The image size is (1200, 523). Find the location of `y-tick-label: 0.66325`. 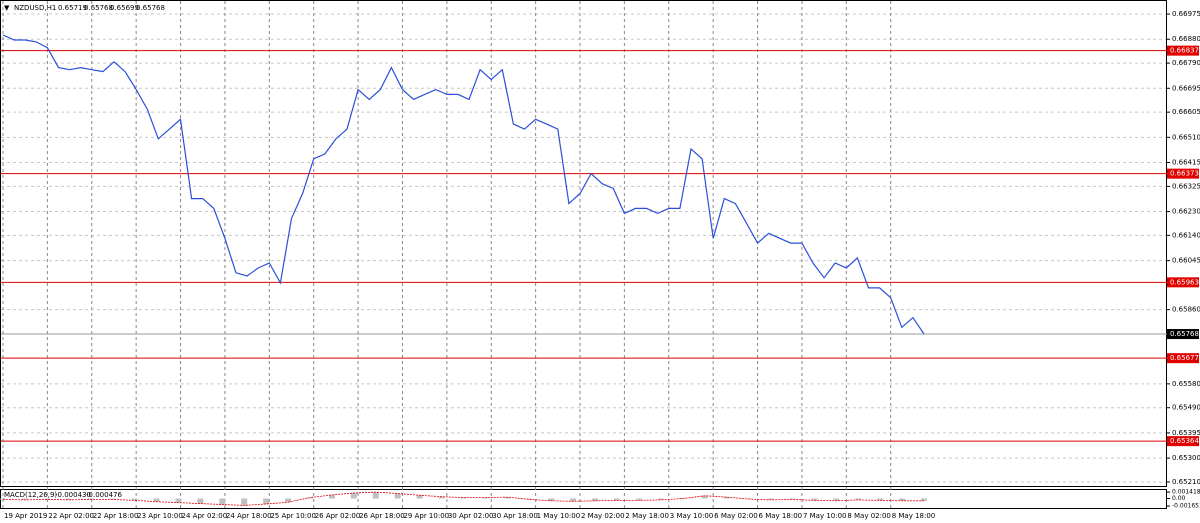

y-tick-label: 0.66325 is located at coordinates (1186, 186).